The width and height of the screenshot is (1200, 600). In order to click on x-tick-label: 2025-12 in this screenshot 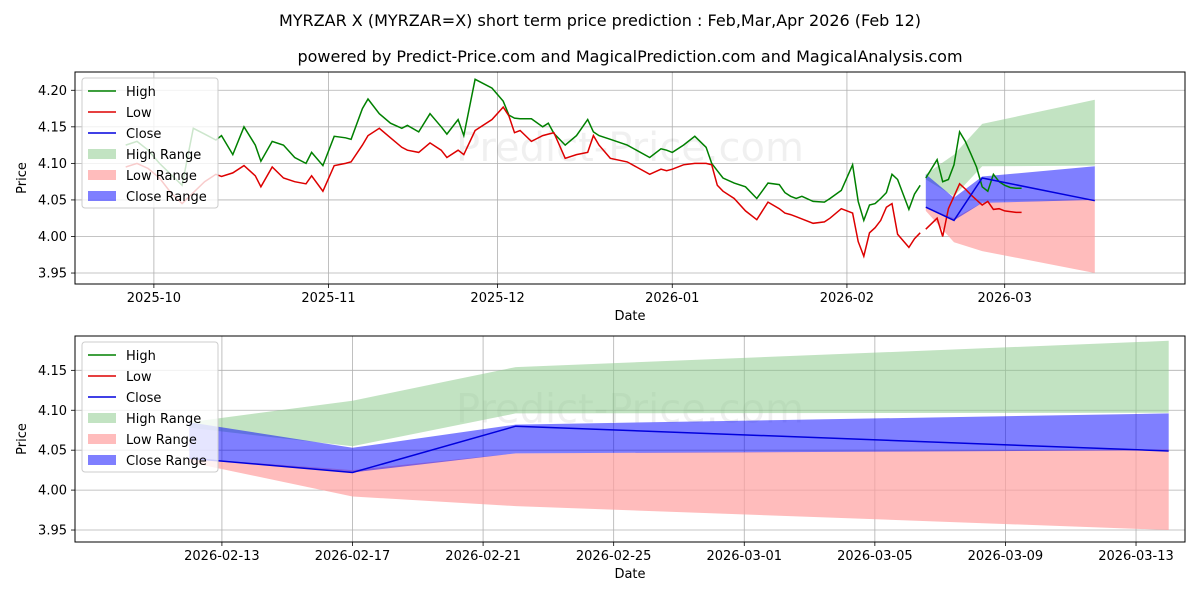, I will do `click(497, 298)`.